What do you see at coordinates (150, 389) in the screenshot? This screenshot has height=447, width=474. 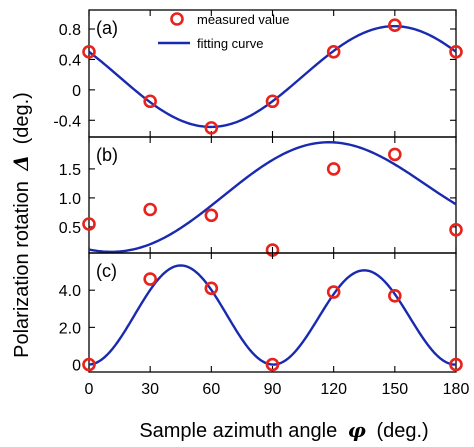 I see `x-tick-label: 30` at bounding box center [150, 389].